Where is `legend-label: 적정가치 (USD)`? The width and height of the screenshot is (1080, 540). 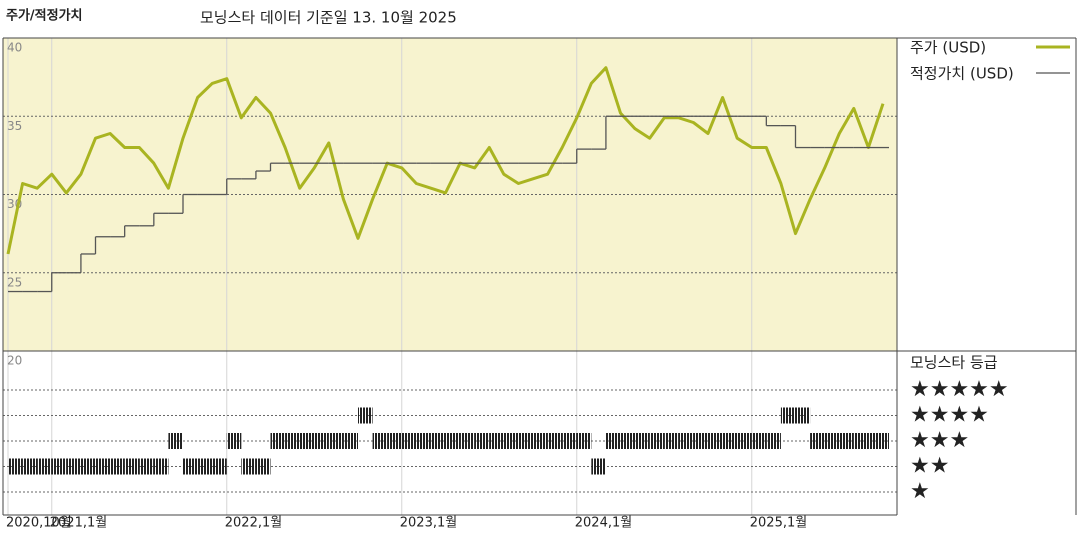
legend-label: 적정가치 (USD) is located at coordinates (962, 74).